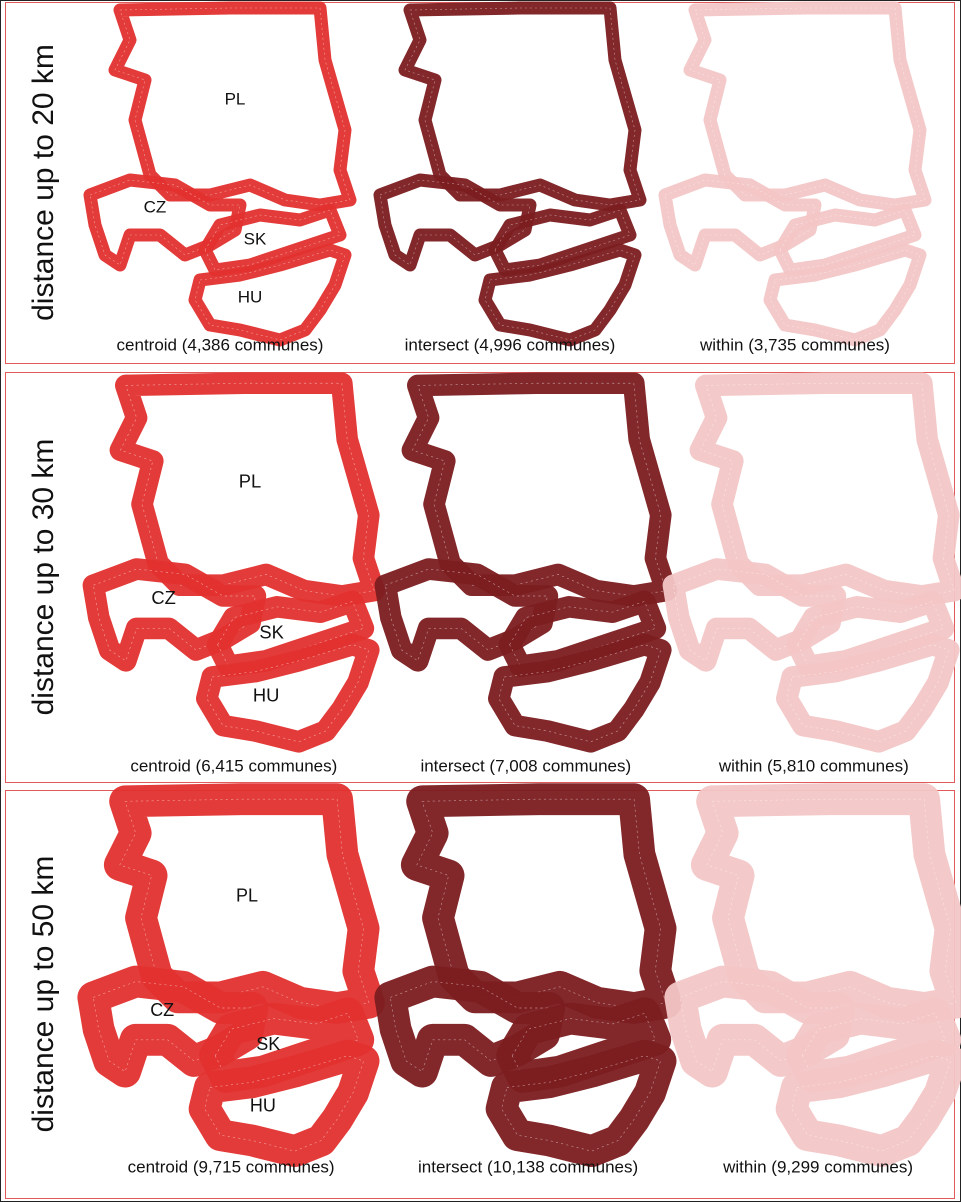  What do you see at coordinates (813, 765) in the screenshot?
I see `map-caption: within (5,810 communes)` at bounding box center [813, 765].